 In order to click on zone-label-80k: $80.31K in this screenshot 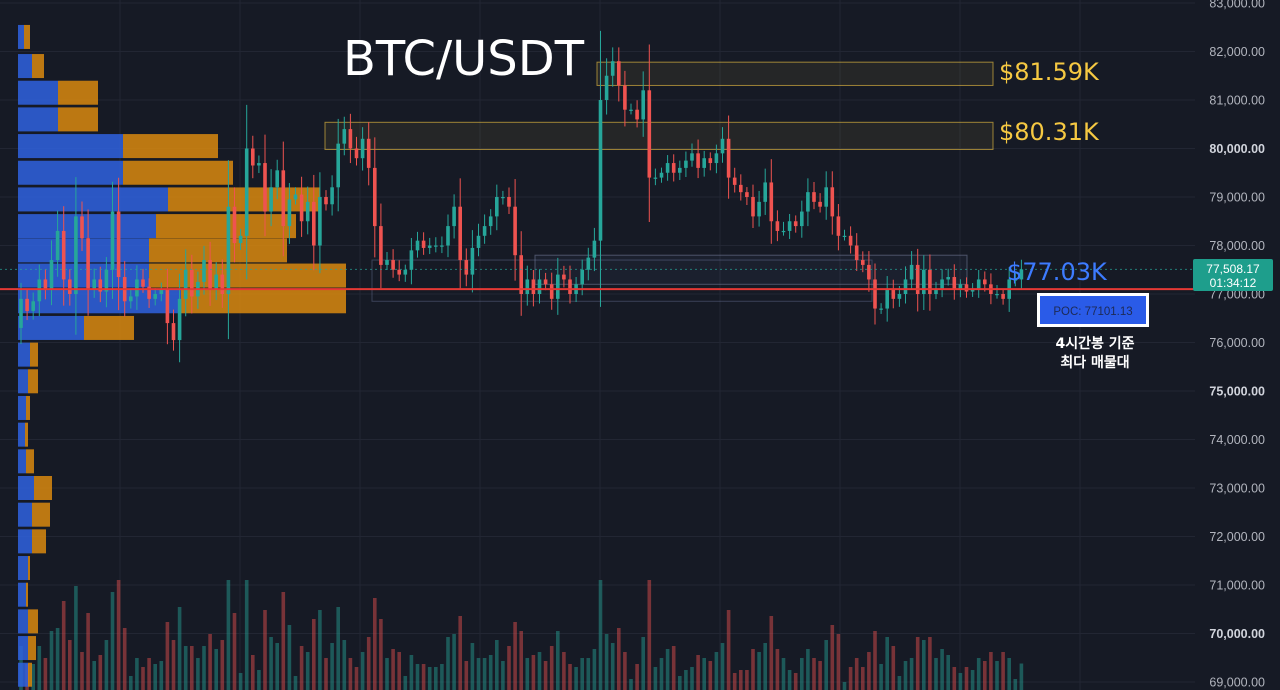, I will do `click(1049, 132)`.